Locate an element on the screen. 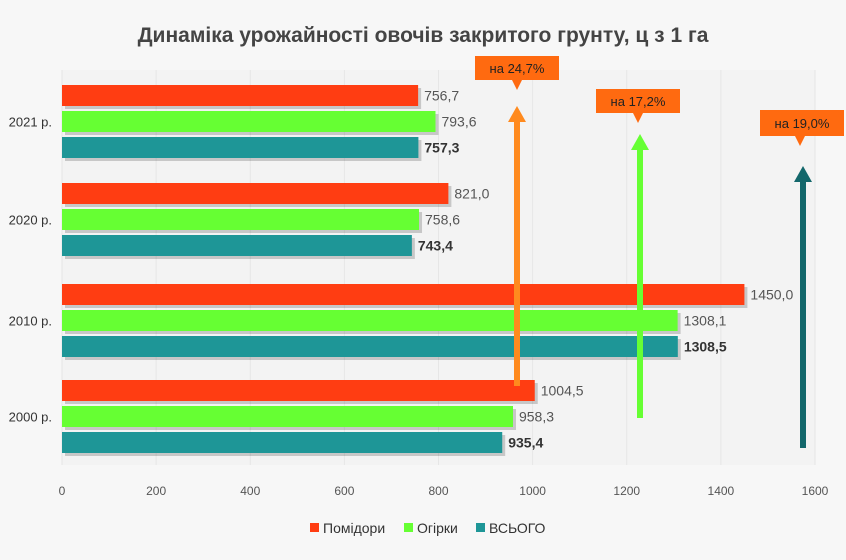  data-label: 958,3 is located at coordinates (536, 417).